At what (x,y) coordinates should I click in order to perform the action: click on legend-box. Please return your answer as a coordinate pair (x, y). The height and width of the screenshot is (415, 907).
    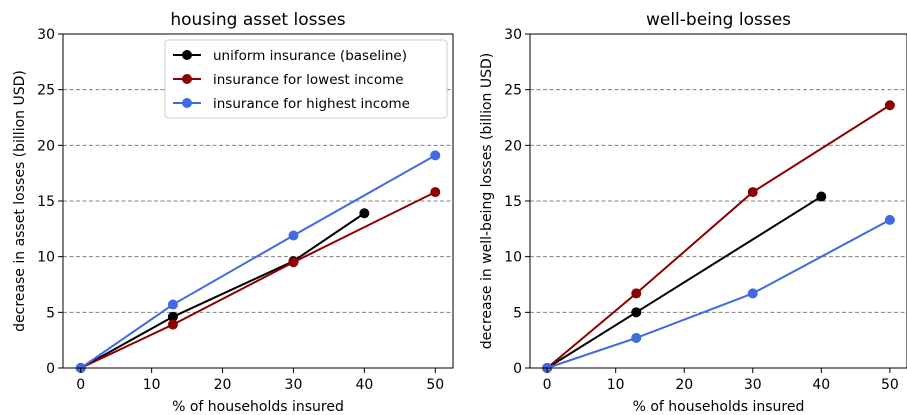
    Looking at the image, I should click on (306, 79).